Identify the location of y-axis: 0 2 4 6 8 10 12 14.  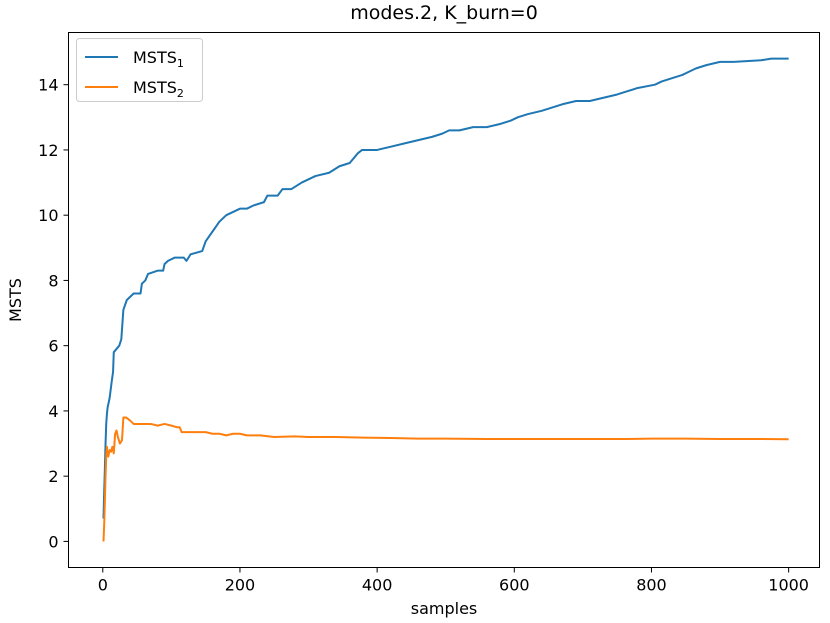
(53, 313).